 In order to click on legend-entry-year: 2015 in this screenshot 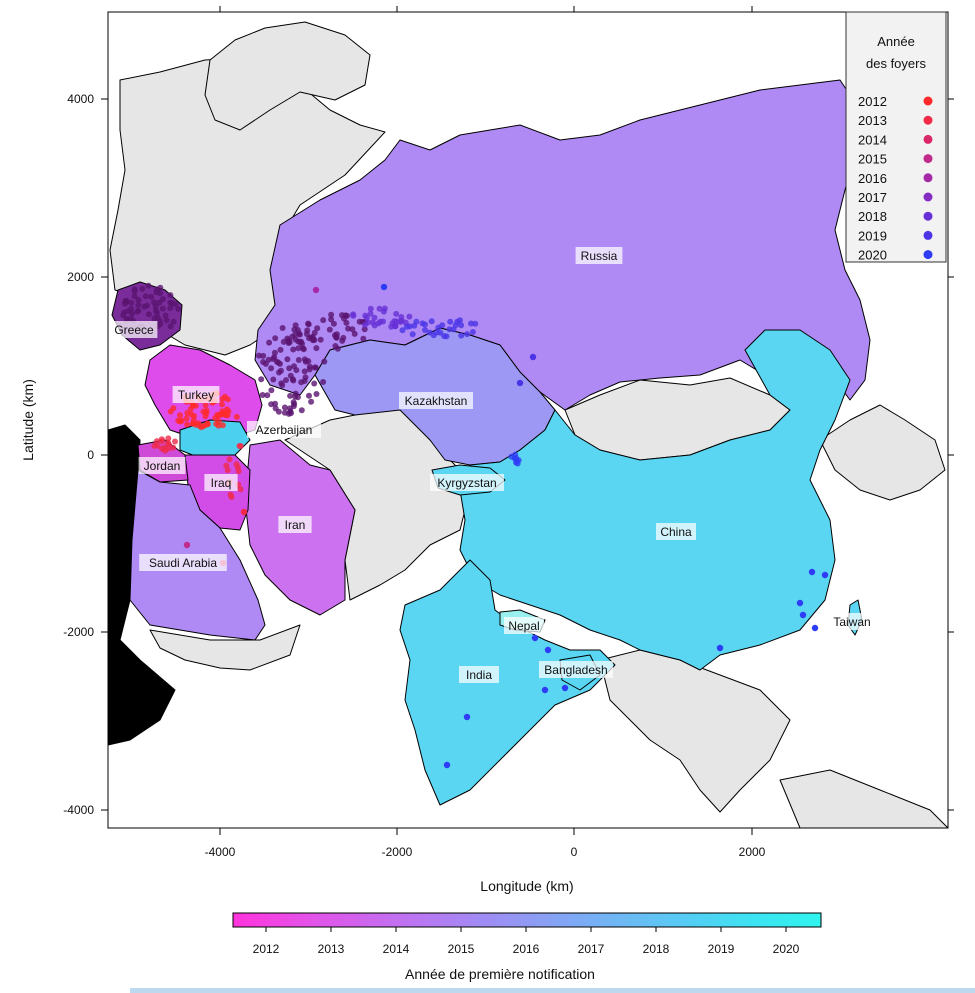, I will do `click(872, 159)`.